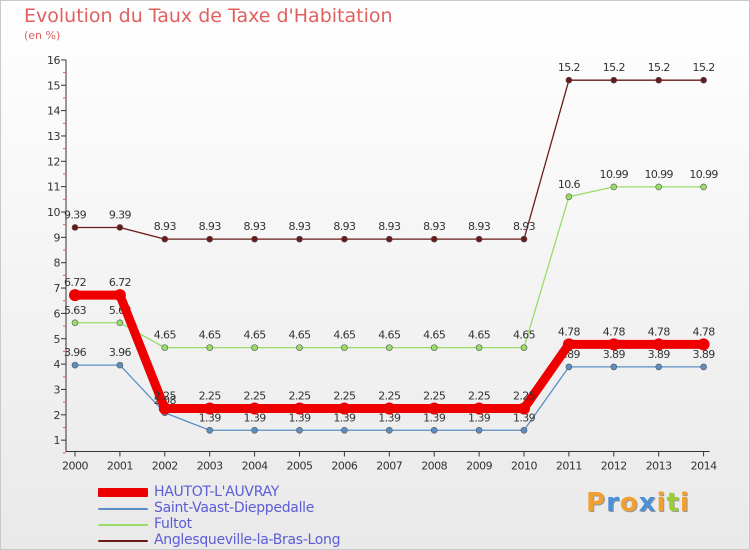 The width and height of the screenshot is (750, 550). What do you see at coordinates (57, 288) in the screenshot?
I see `y-tick-label: 7` at bounding box center [57, 288].